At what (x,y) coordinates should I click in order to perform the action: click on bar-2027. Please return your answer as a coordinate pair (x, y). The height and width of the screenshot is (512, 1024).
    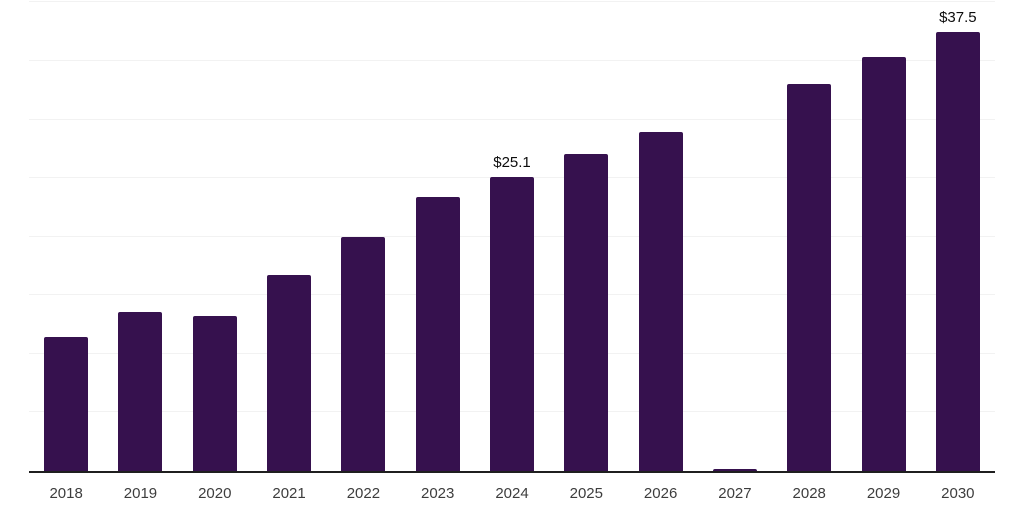
    Looking at the image, I should click on (734, 469).